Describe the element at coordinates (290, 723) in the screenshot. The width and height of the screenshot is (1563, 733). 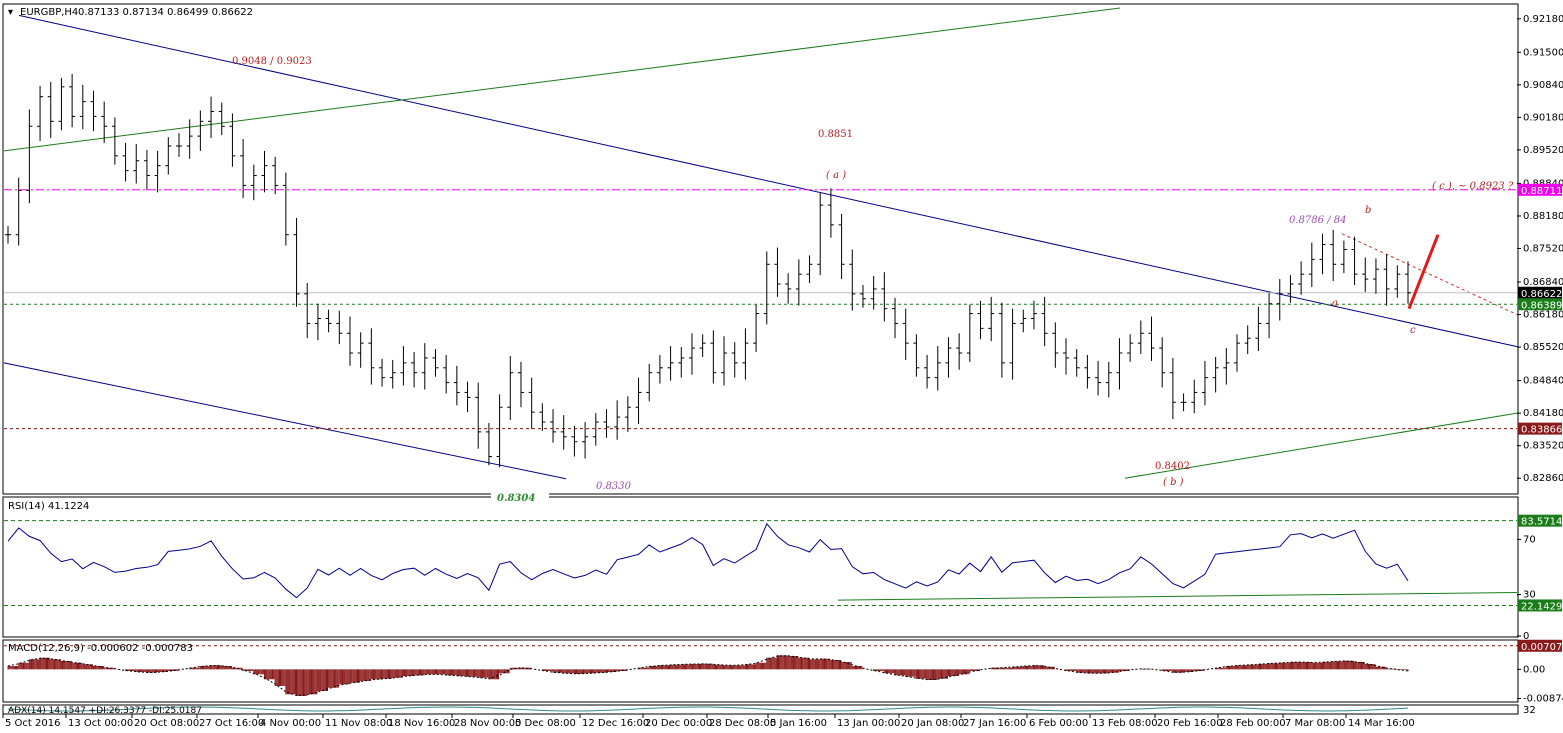
I see `time-tick-label: 4 Nov 00:00` at that location.